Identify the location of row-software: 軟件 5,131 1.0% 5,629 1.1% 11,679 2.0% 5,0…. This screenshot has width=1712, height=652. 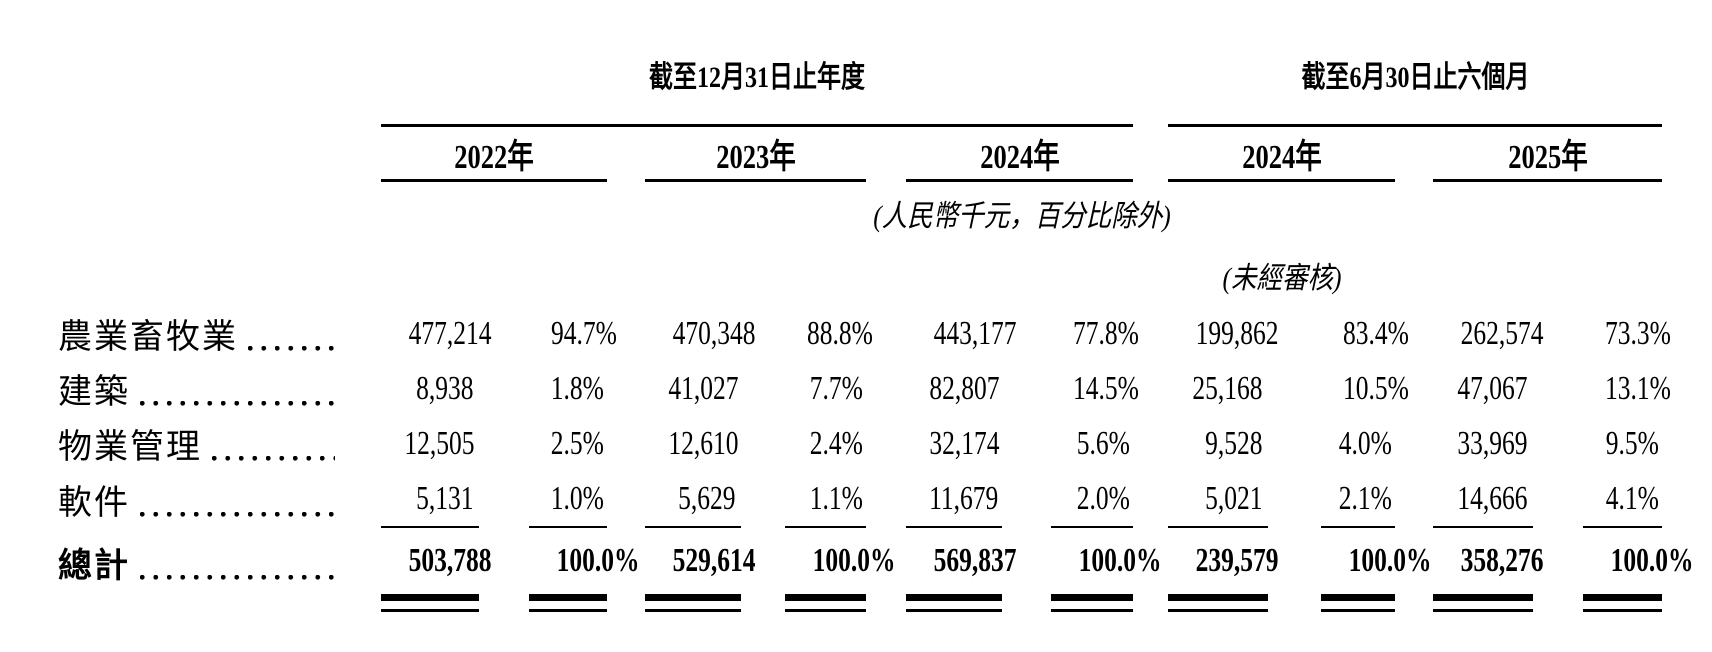
(856, 499).